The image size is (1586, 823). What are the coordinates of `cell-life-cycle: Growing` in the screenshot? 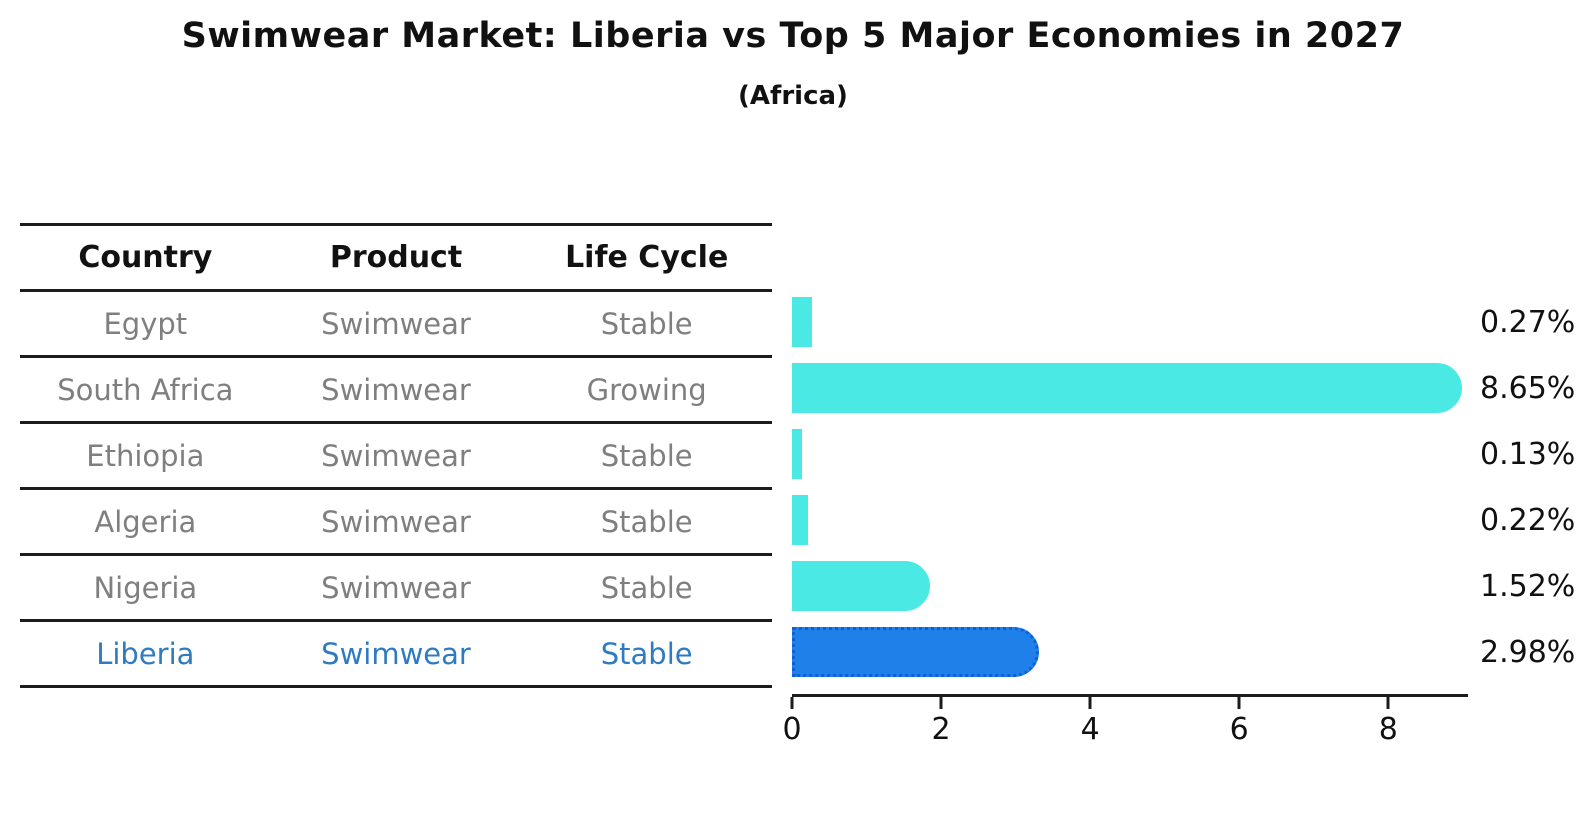 It's located at (646, 389).